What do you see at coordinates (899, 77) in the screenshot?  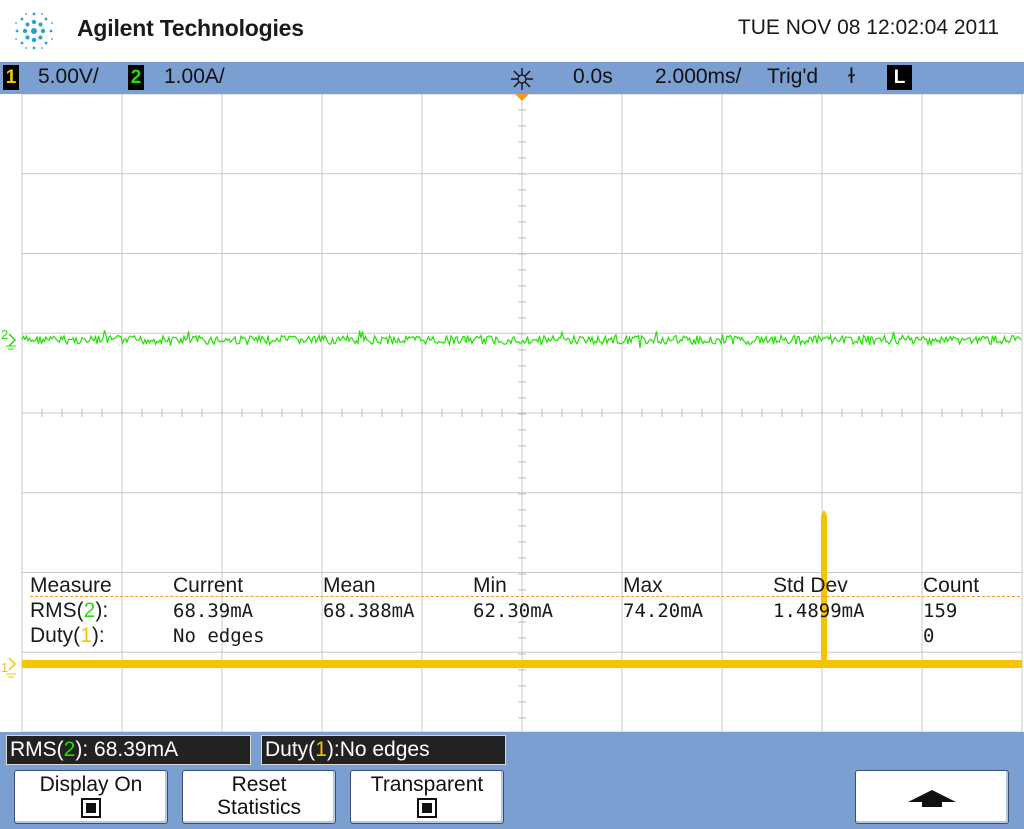 I see `trigger-mode-badge: L` at bounding box center [899, 77].